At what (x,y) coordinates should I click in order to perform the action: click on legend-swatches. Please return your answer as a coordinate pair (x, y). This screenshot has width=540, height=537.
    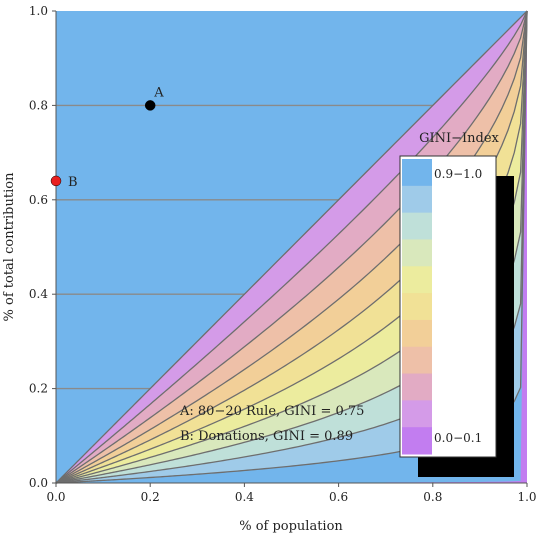
    Looking at the image, I should click on (417, 307).